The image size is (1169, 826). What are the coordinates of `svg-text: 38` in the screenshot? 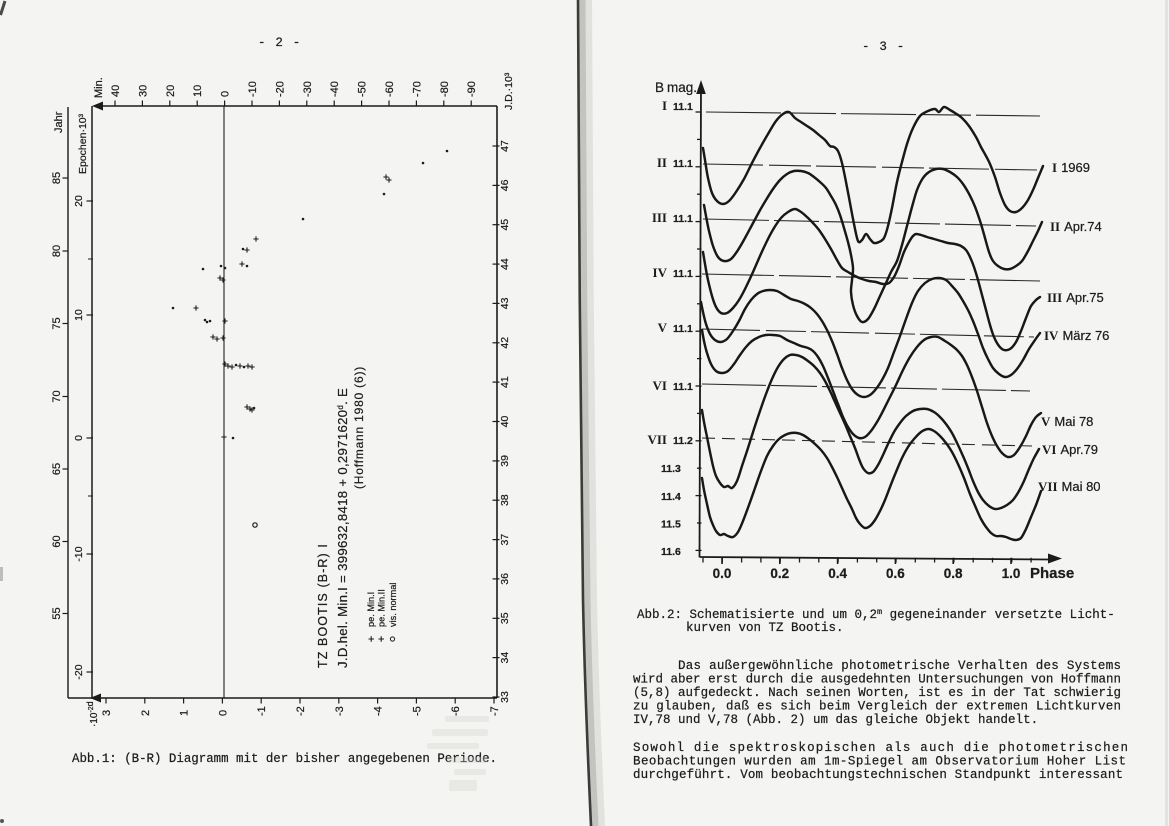 It's located at (505, 500).